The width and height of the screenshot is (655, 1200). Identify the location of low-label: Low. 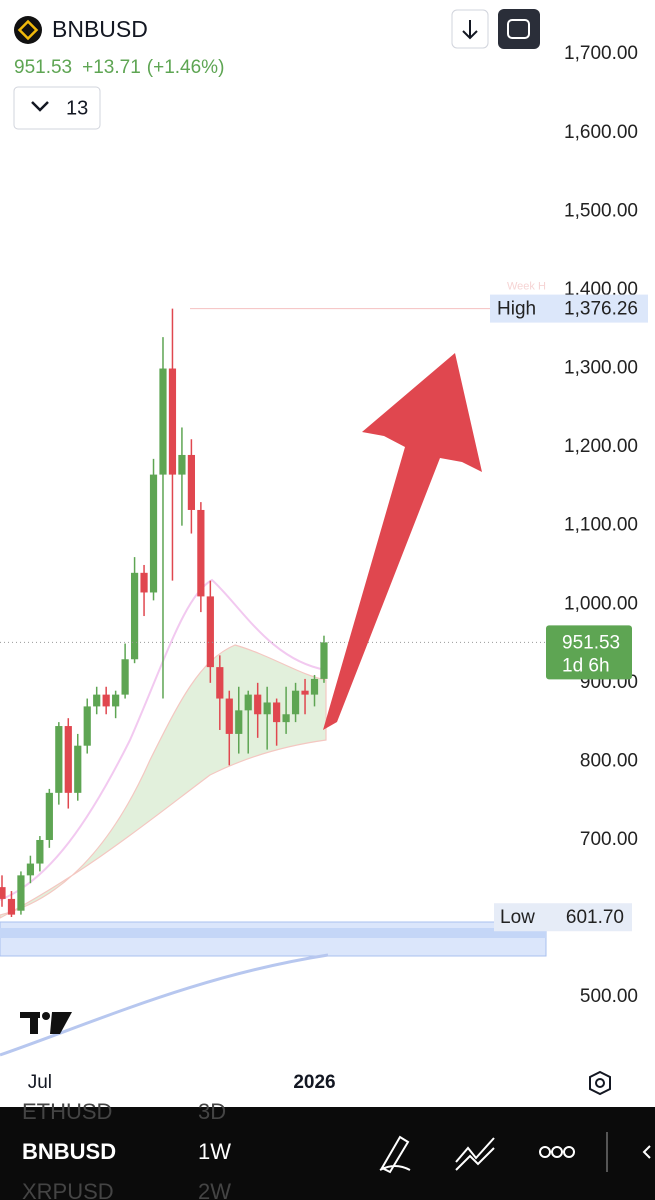
(517, 917).